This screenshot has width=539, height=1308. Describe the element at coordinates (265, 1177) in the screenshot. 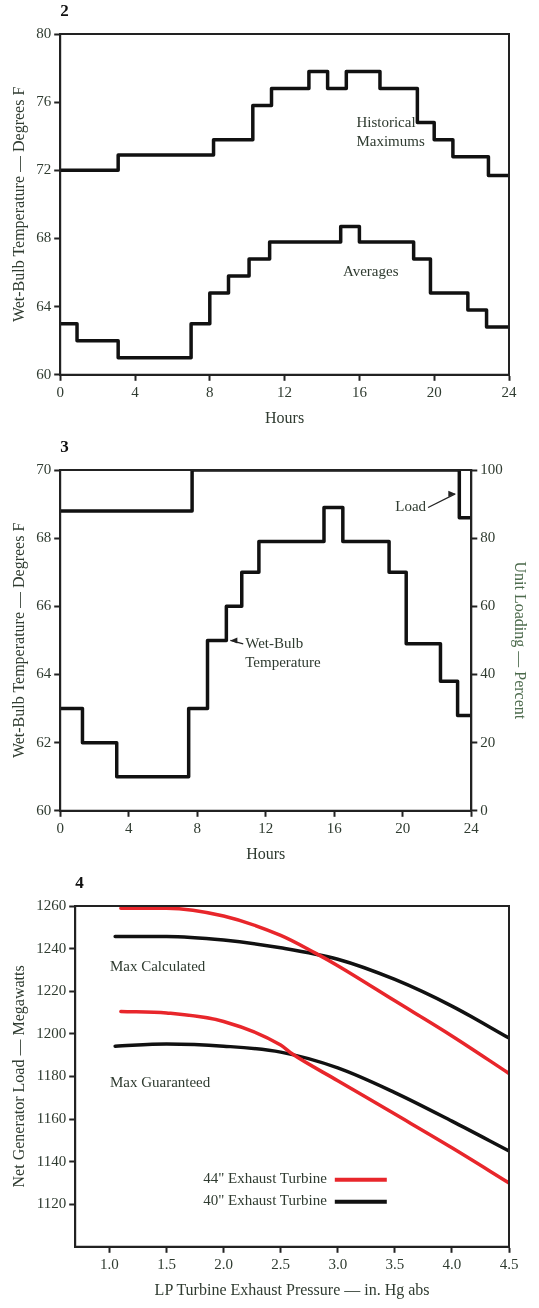

I see `legend-label: 44" Exhaust Turbine` at that location.